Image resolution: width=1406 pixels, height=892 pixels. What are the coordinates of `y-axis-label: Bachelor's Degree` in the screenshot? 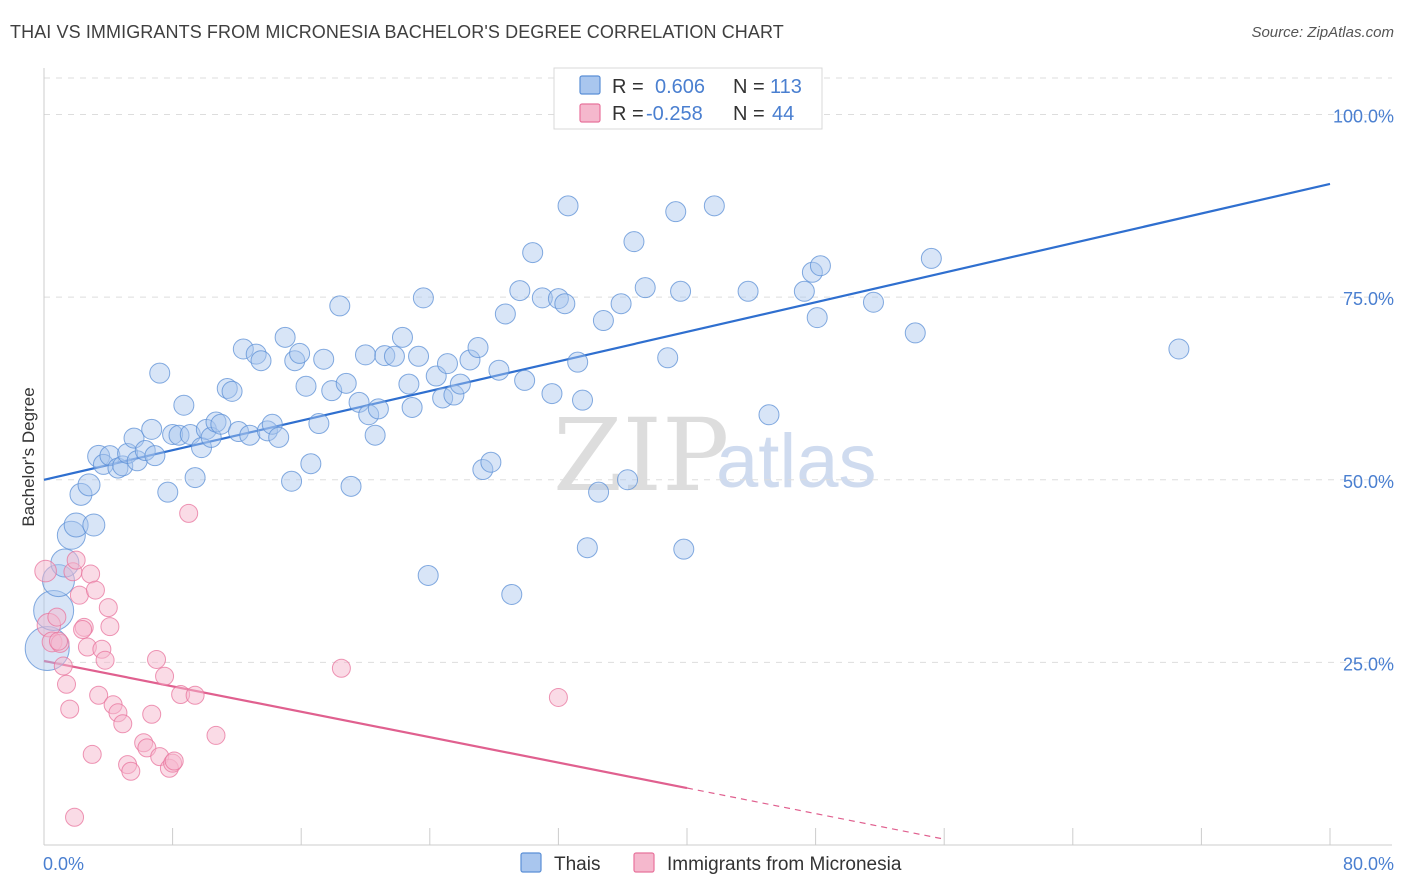 It's located at (28, 456).